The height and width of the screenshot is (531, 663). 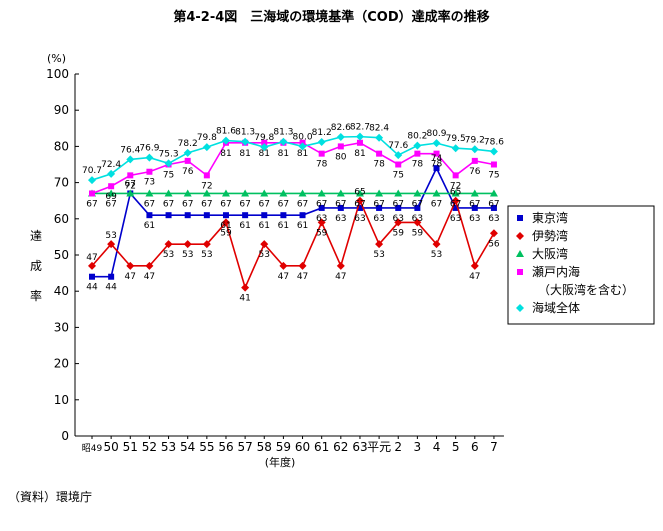 What do you see at coordinates (244, 447) in the screenshot?
I see `x-tick-label: 57` at bounding box center [244, 447].